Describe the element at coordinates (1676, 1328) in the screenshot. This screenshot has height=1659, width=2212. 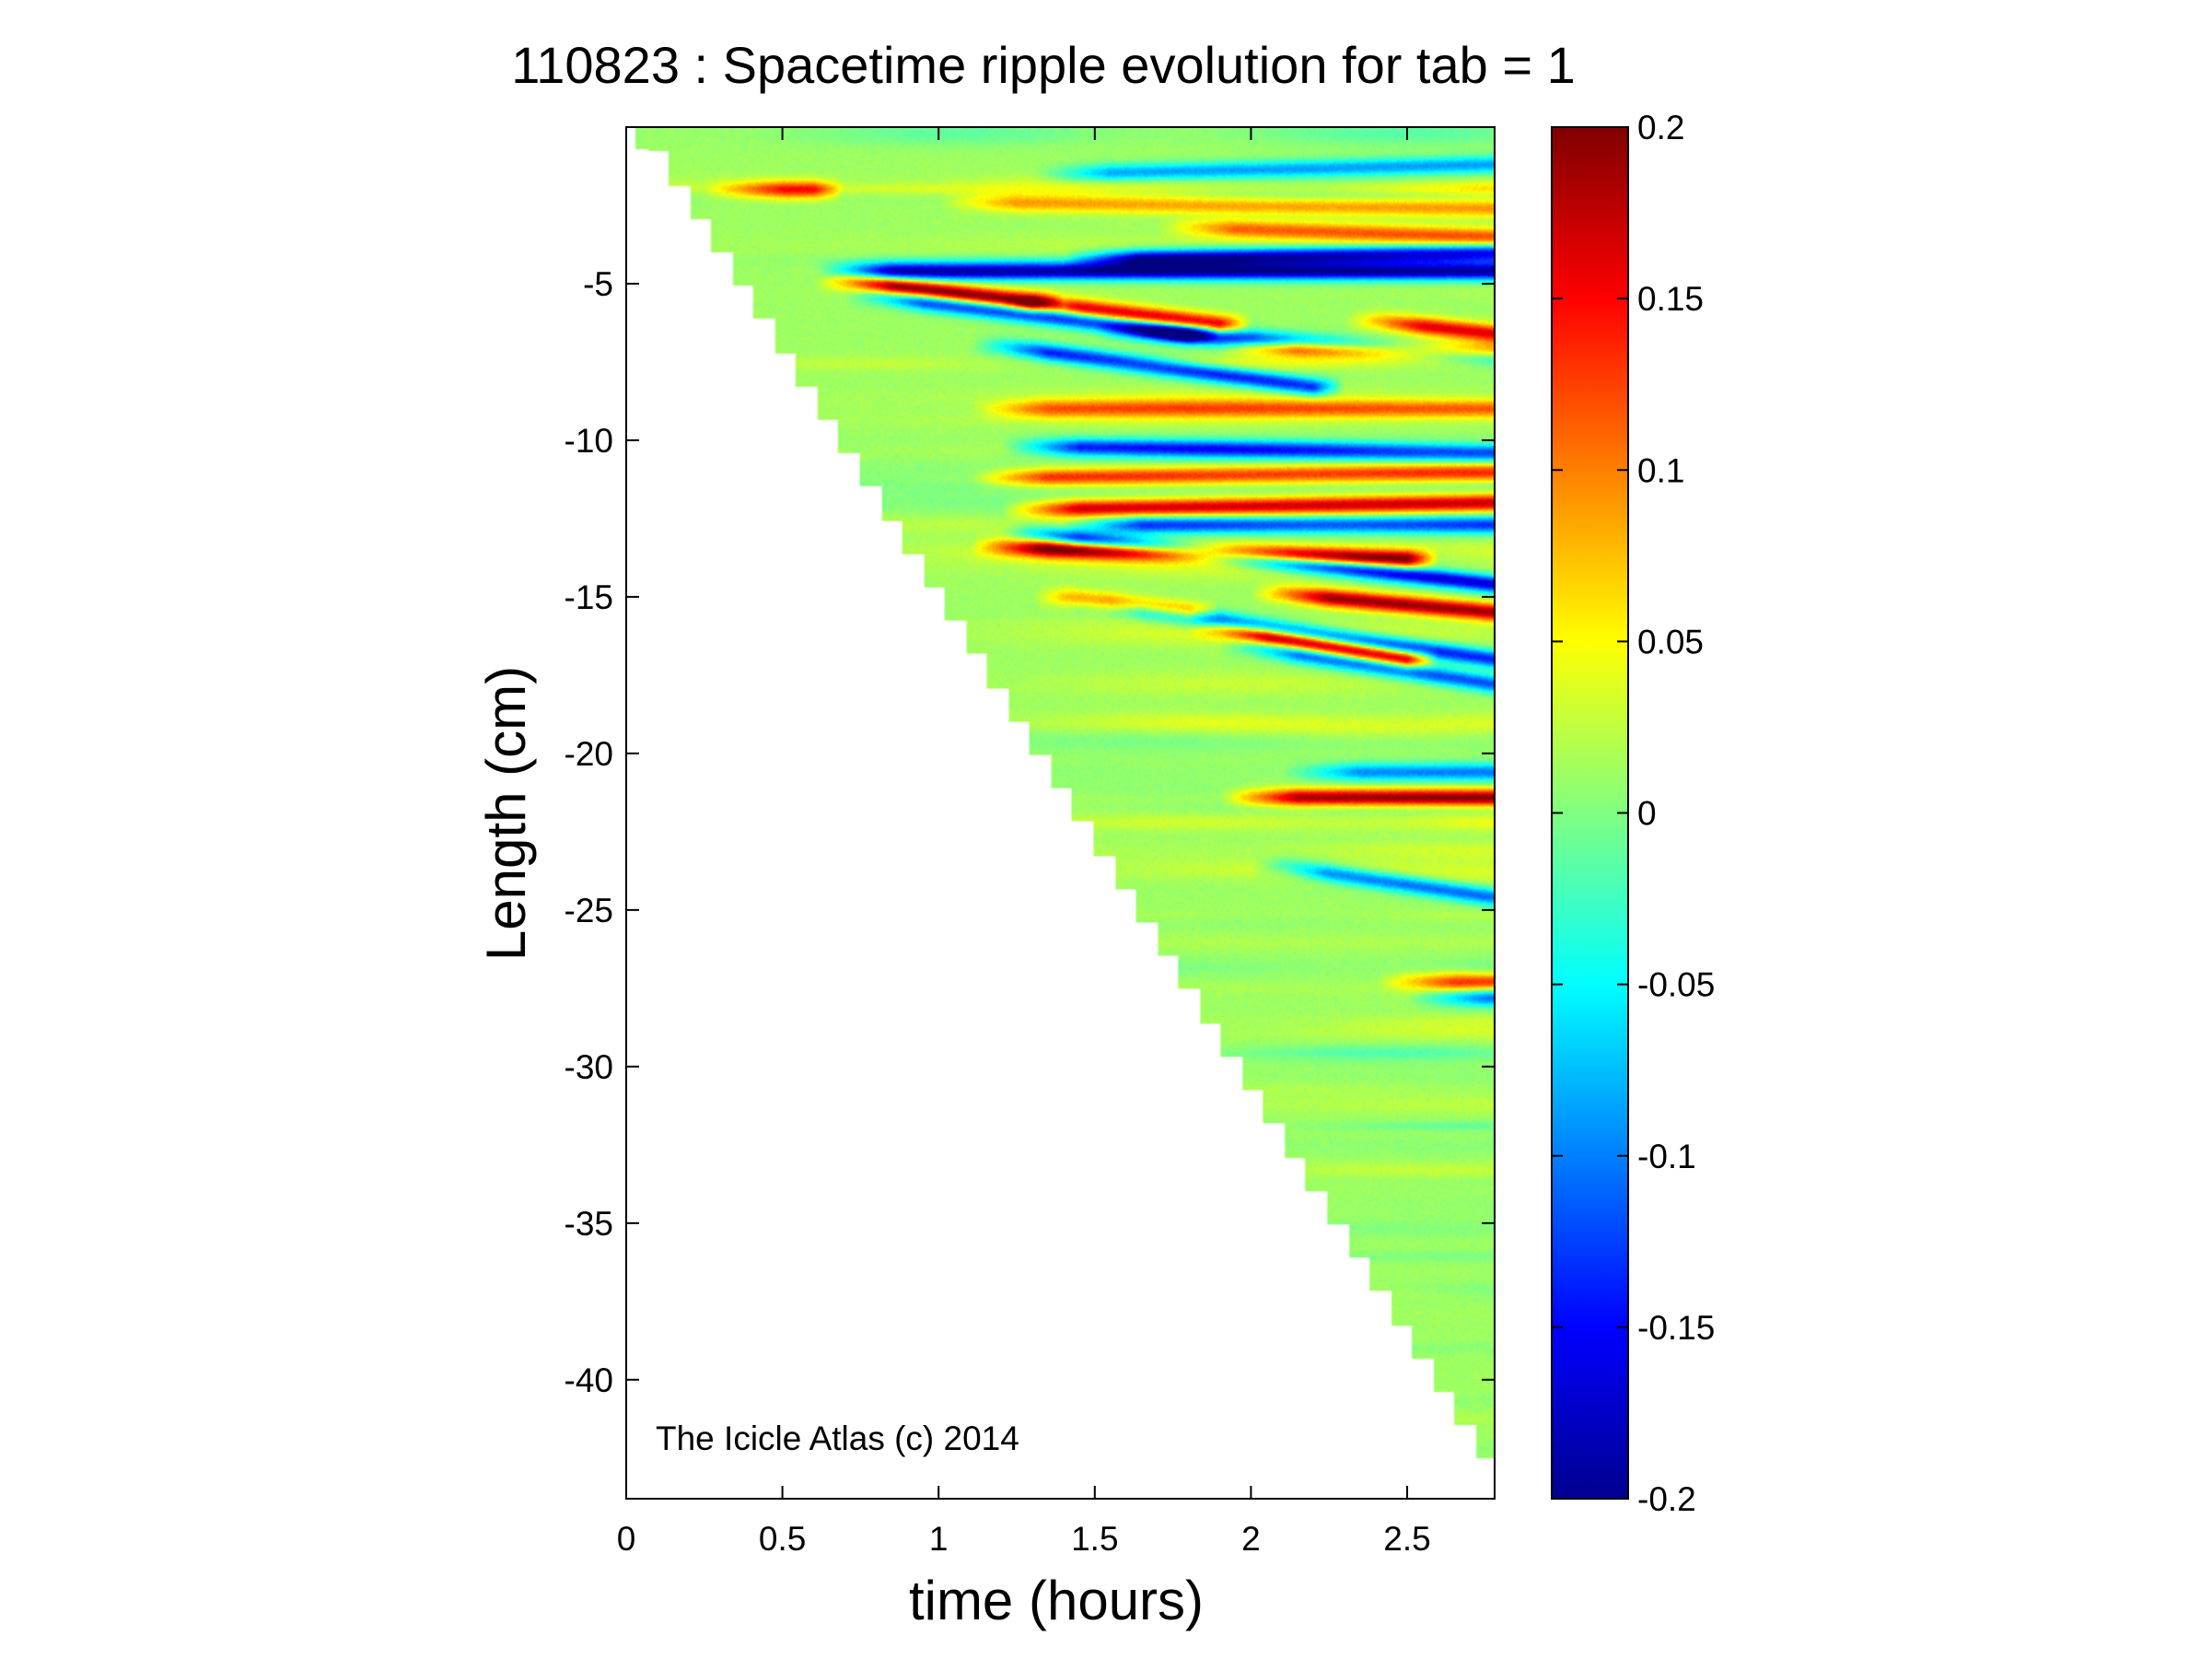
I see `colorbar-tick-label: -0.15` at that location.